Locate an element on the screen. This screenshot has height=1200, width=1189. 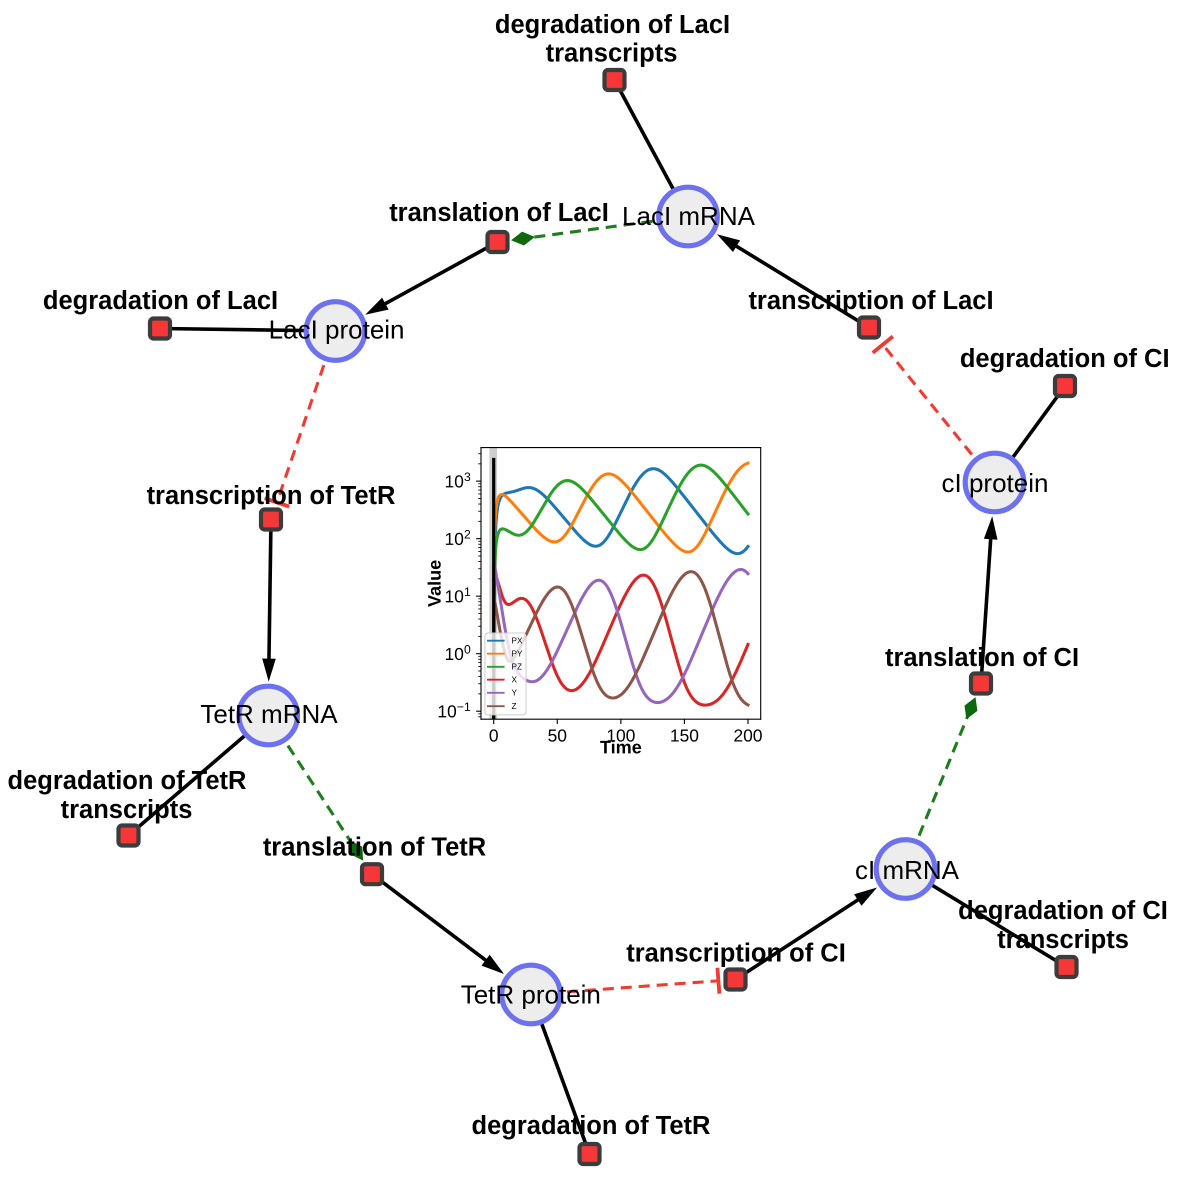
svg-text: PZ is located at coordinates (517, 667).